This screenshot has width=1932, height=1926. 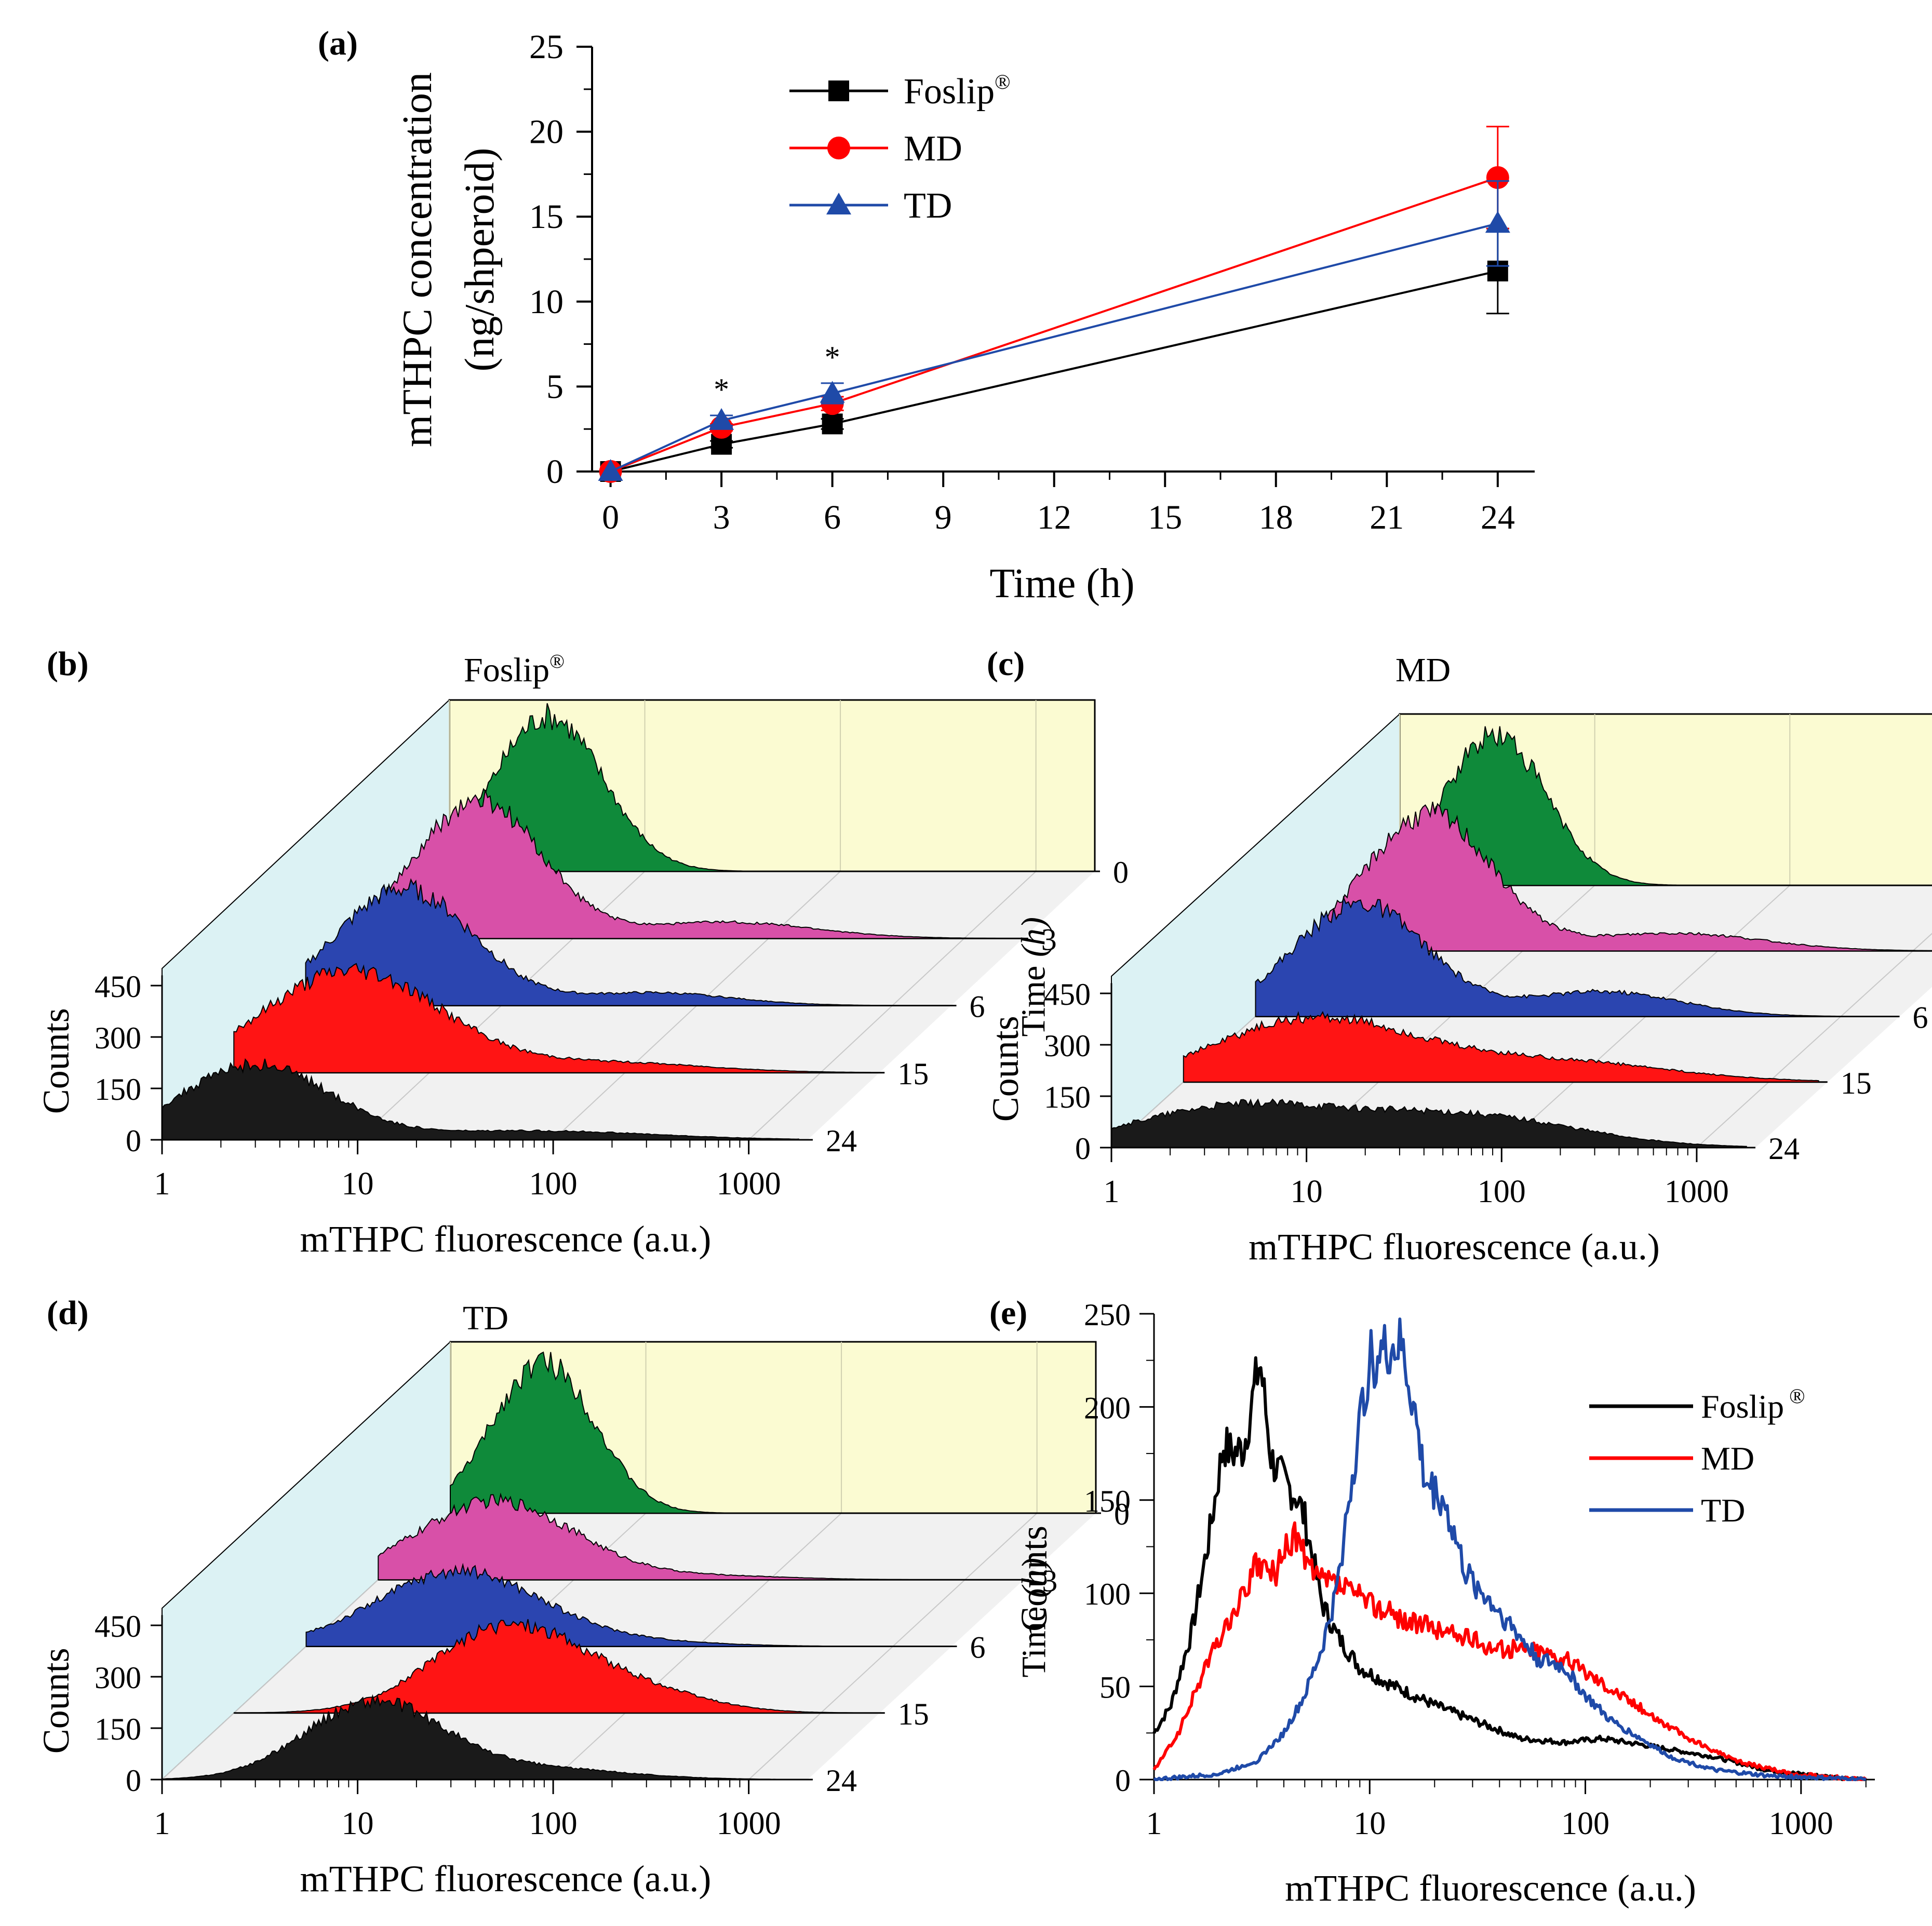 I want to click on panel-d-label: (d), so click(x=68, y=1313).